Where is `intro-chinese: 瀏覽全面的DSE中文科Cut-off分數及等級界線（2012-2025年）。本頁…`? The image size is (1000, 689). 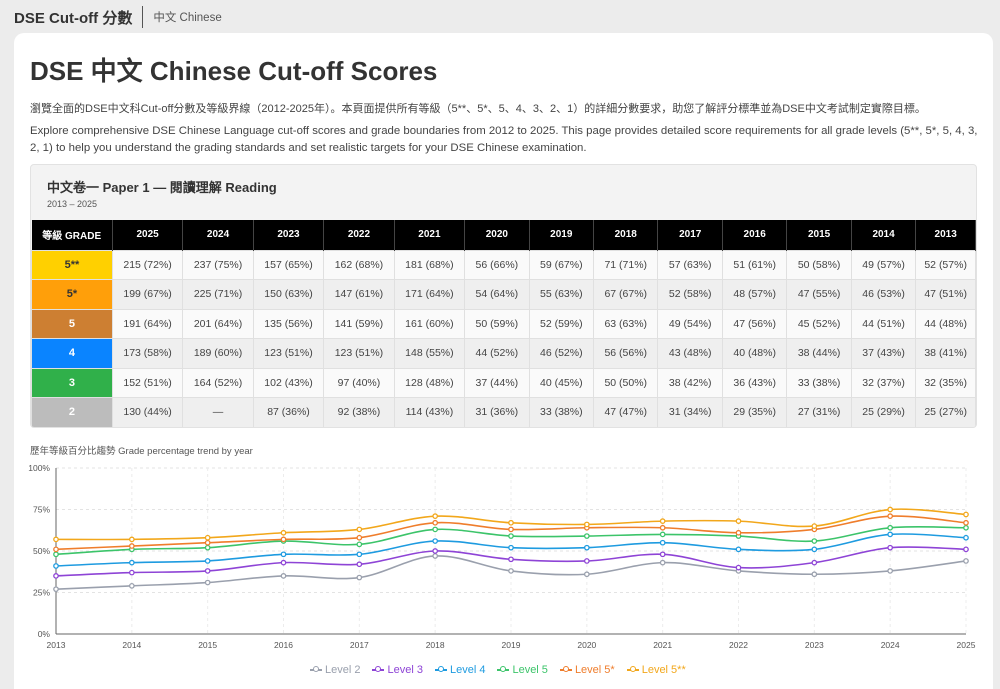 intro-chinese: 瀏覽全面的DSE中文科Cut-off分數及等級界線（2012-2025年）。本頁… is located at coordinates (478, 109).